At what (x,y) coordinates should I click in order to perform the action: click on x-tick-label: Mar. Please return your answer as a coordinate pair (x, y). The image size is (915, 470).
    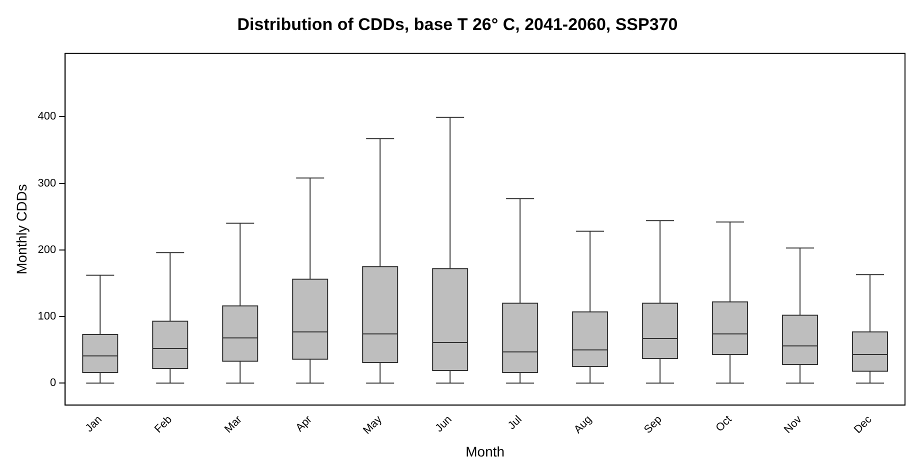
    Looking at the image, I should click on (233, 424).